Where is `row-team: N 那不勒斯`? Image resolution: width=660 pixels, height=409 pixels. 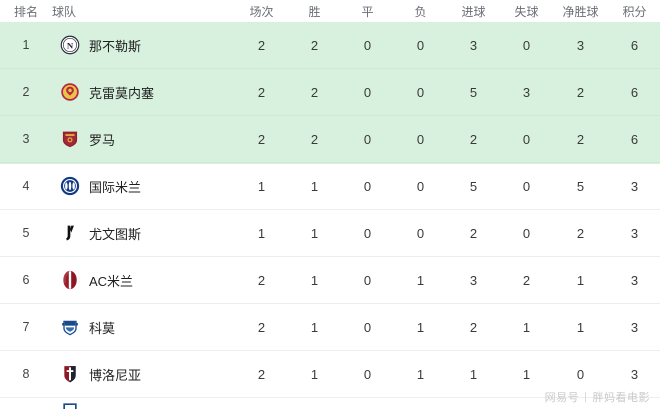 row-team: N 那不勒斯 is located at coordinates (143, 45).